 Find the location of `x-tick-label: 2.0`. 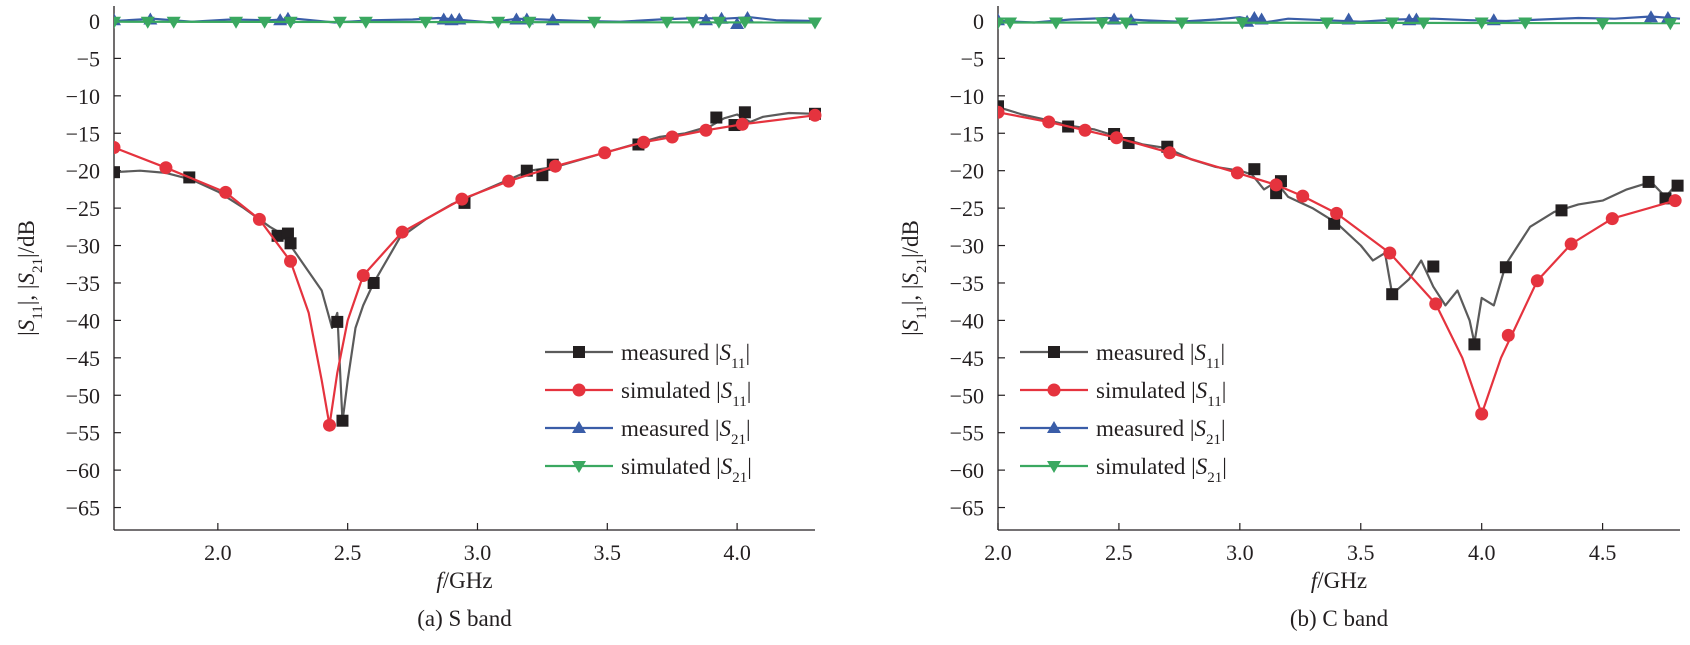

x-tick-label: 2.0 is located at coordinates (998, 552).